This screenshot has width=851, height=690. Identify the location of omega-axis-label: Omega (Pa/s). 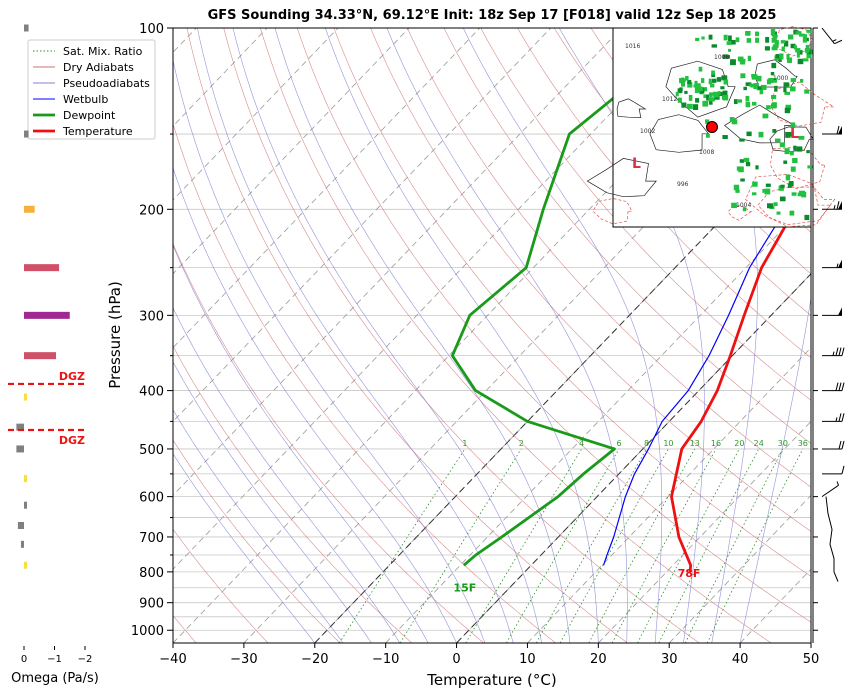
(55, 678).